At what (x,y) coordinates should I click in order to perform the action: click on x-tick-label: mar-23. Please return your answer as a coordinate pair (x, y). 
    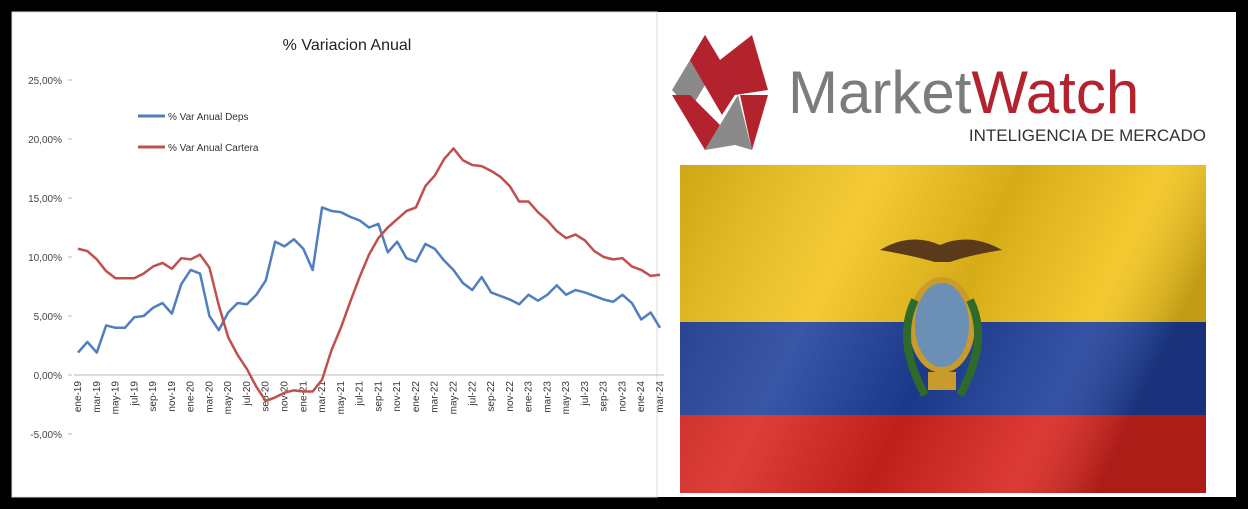
    Looking at the image, I should click on (547, 397).